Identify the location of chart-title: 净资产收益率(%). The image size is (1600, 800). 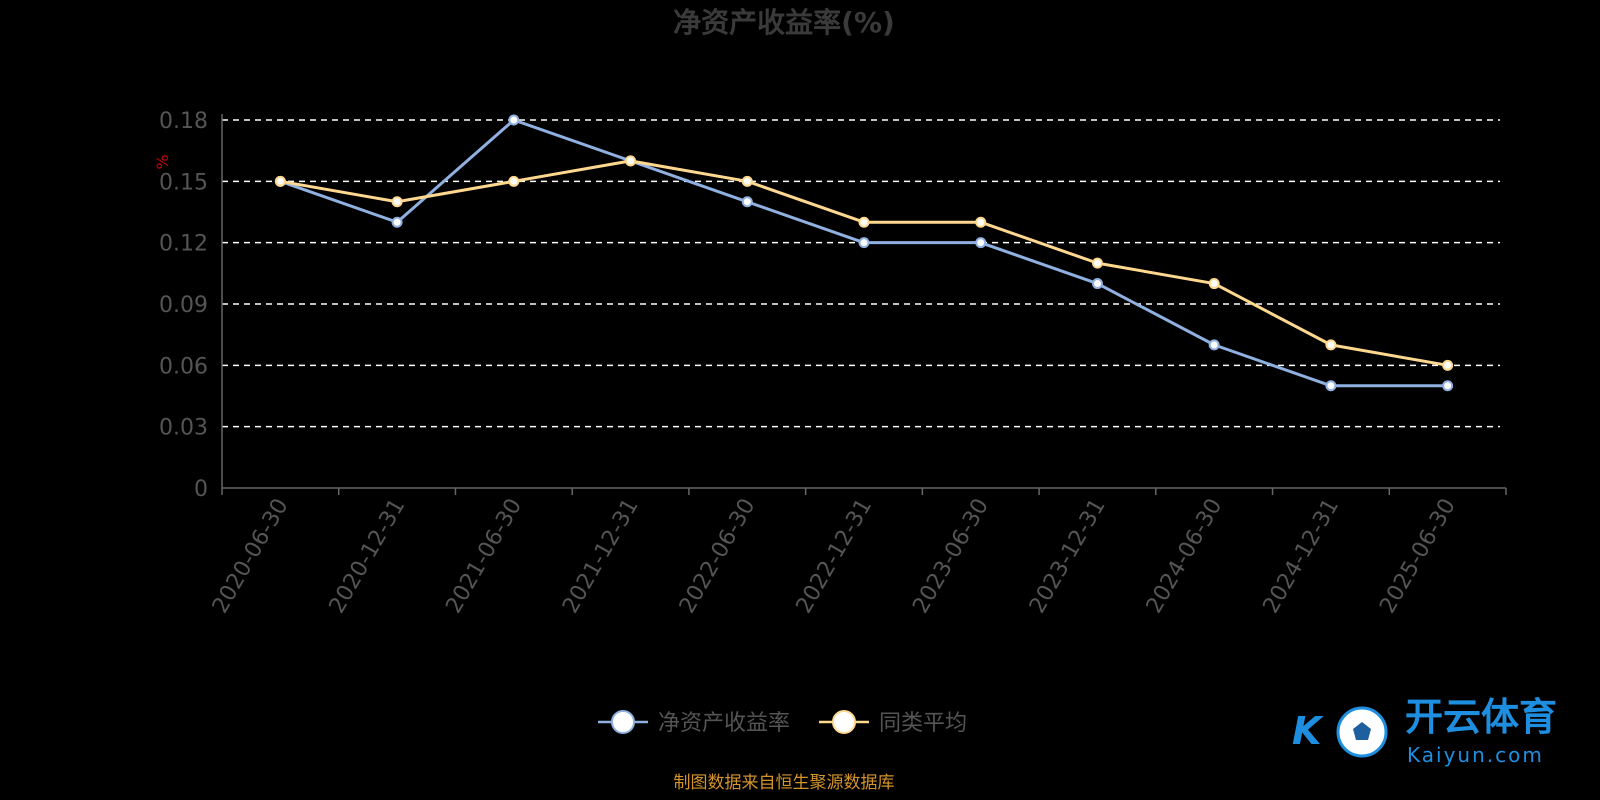
(784, 22).